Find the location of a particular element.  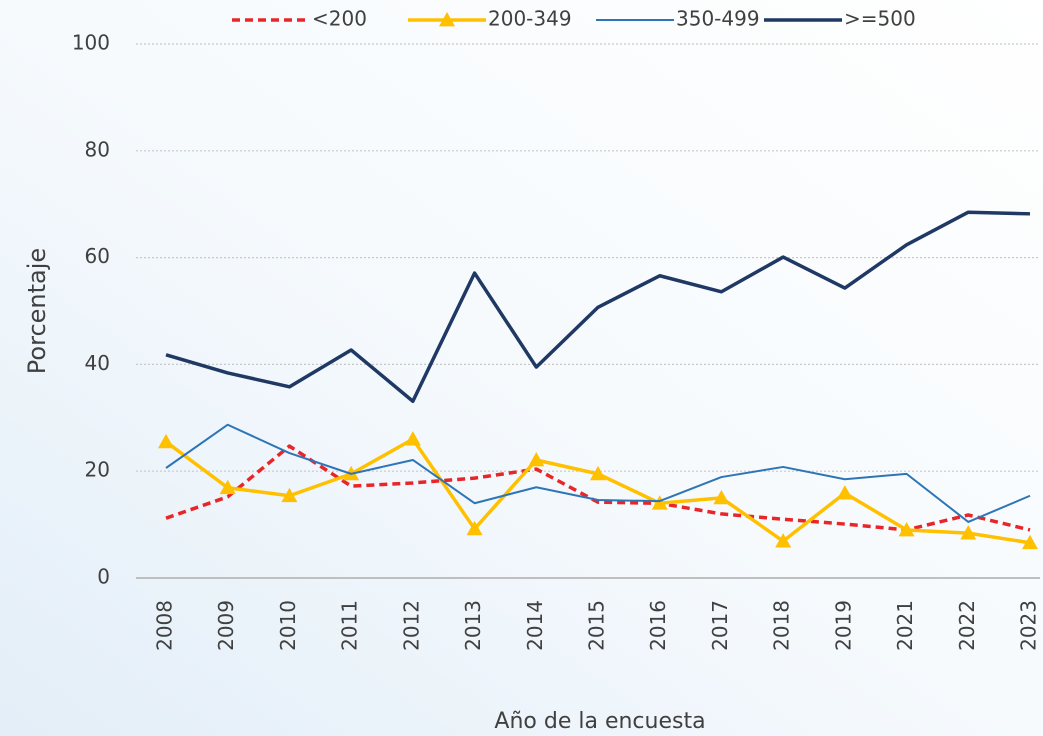

x-tick-label: 2016 is located at coordinates (658, 625).